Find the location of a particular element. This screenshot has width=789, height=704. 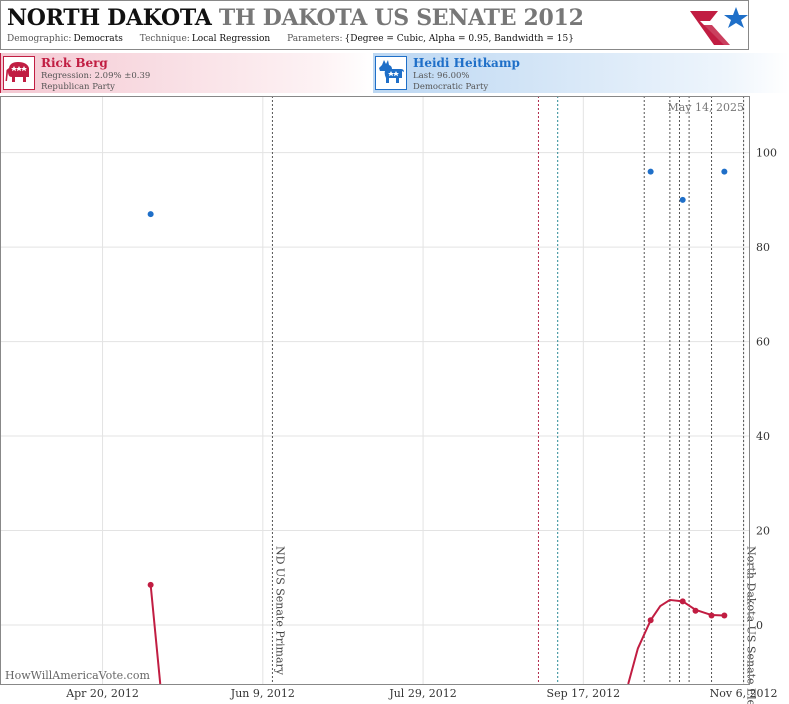

regression-line is located at coordinates (437, 634).